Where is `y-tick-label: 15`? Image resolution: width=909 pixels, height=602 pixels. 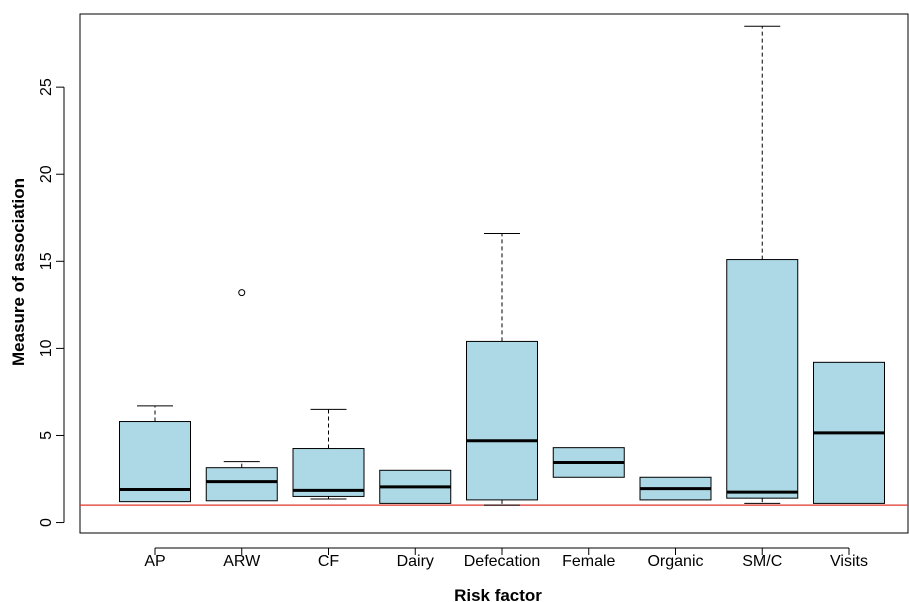 y-tick-label: 15 is located at coordinates (46, 261).